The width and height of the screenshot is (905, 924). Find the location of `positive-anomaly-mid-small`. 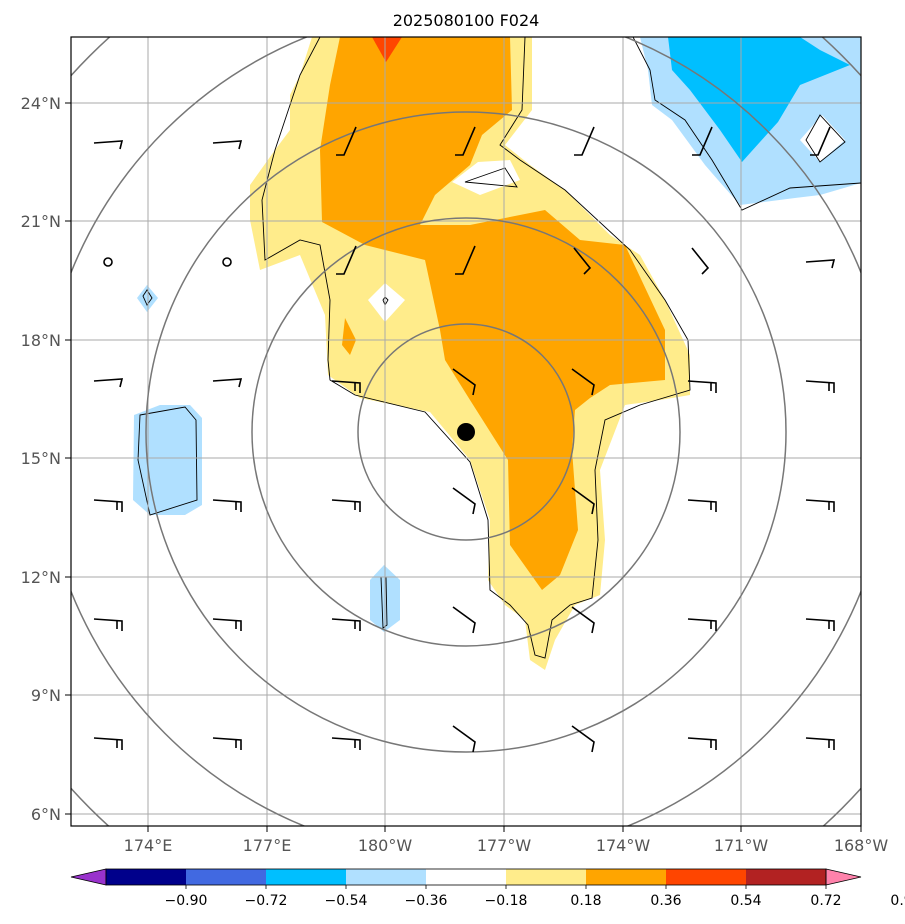

positive-anomaly-mid-small is located at coordinates (349, 336).